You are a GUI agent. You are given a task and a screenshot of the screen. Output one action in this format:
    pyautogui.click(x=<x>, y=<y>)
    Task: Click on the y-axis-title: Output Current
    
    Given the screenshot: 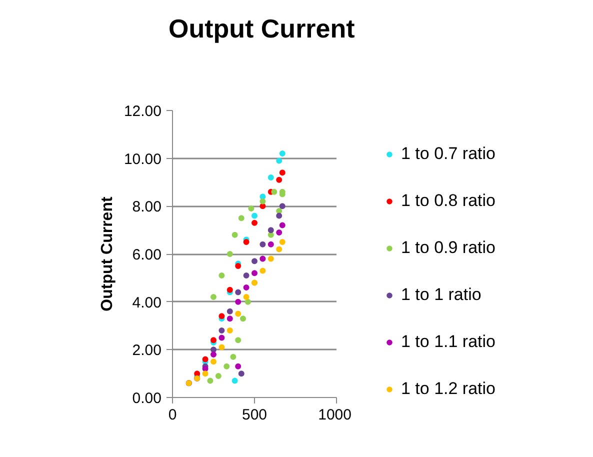 What is the action you would take?
    pyautogui.click(x=107, y=254)
    